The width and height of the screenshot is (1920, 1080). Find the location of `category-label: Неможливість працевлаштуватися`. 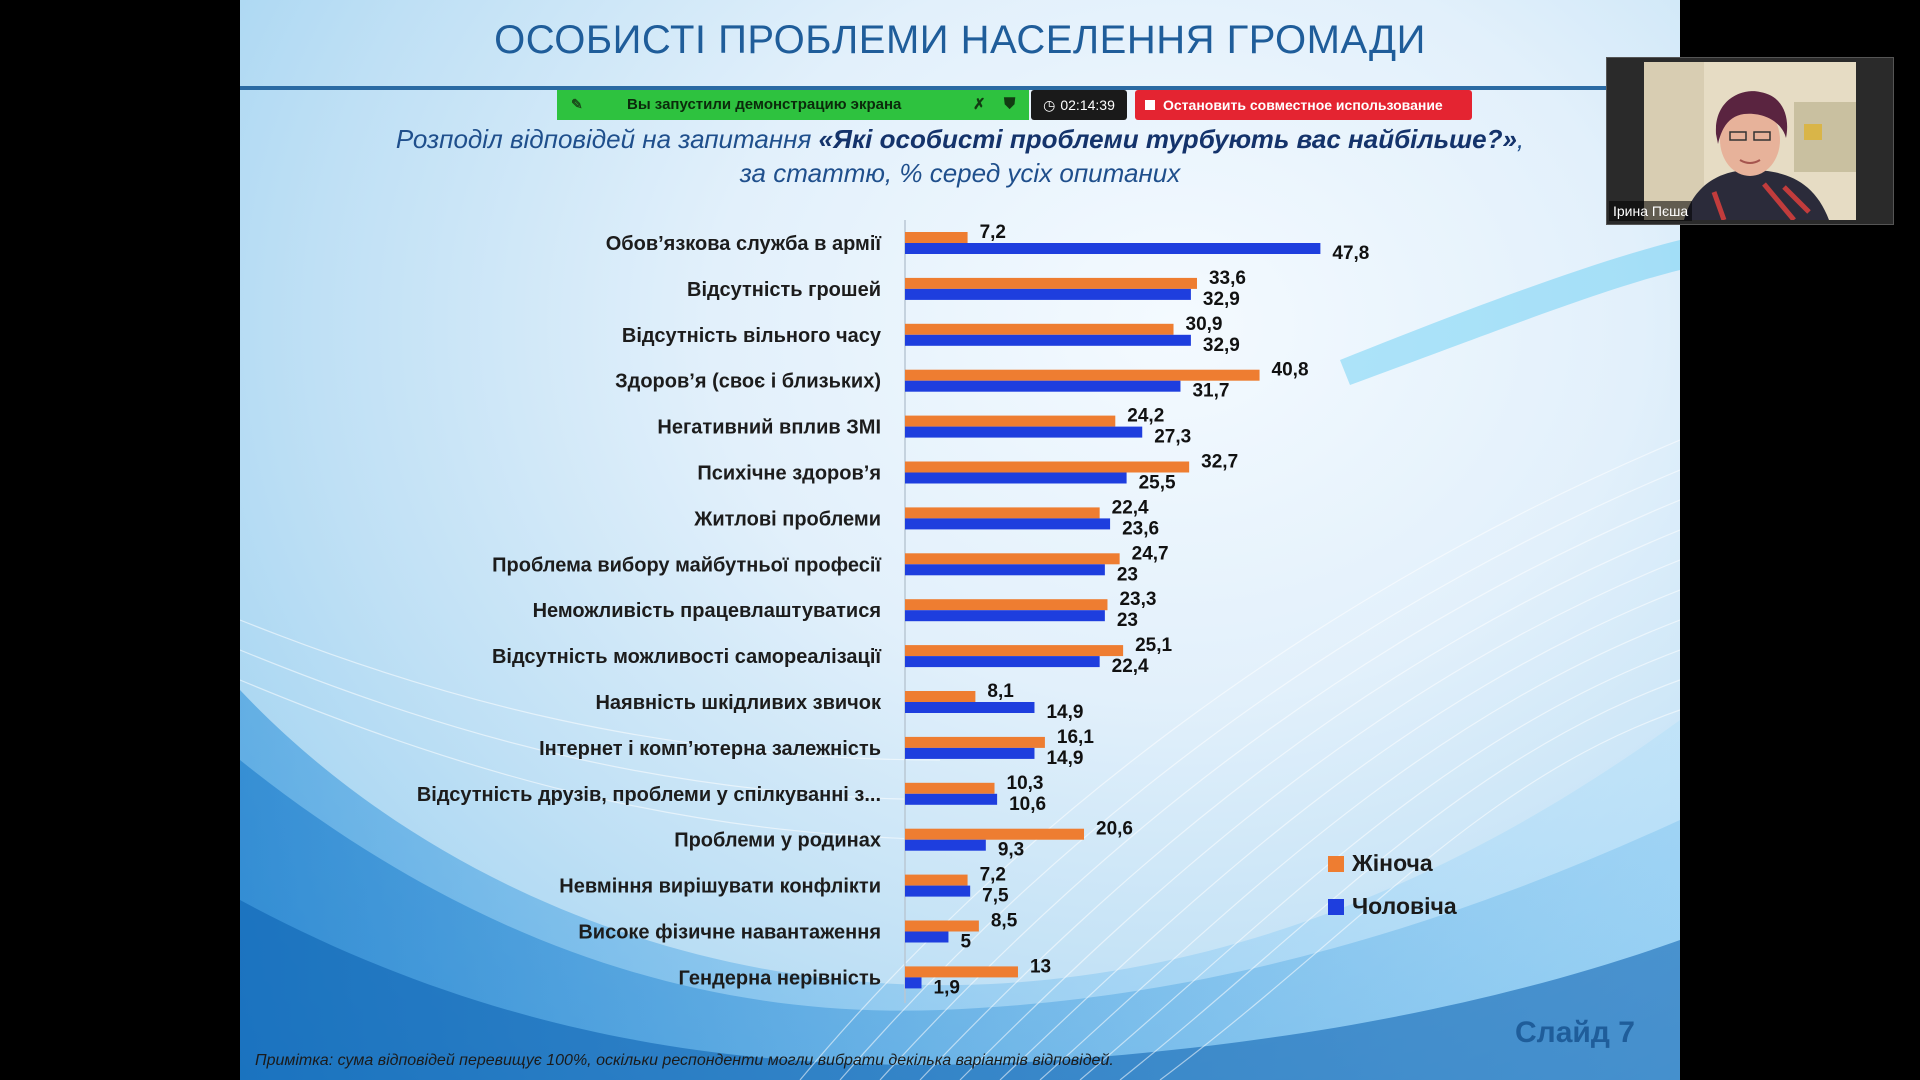

category-label: Неможливість працевлаштуватися is located at coordinates (707, 611).